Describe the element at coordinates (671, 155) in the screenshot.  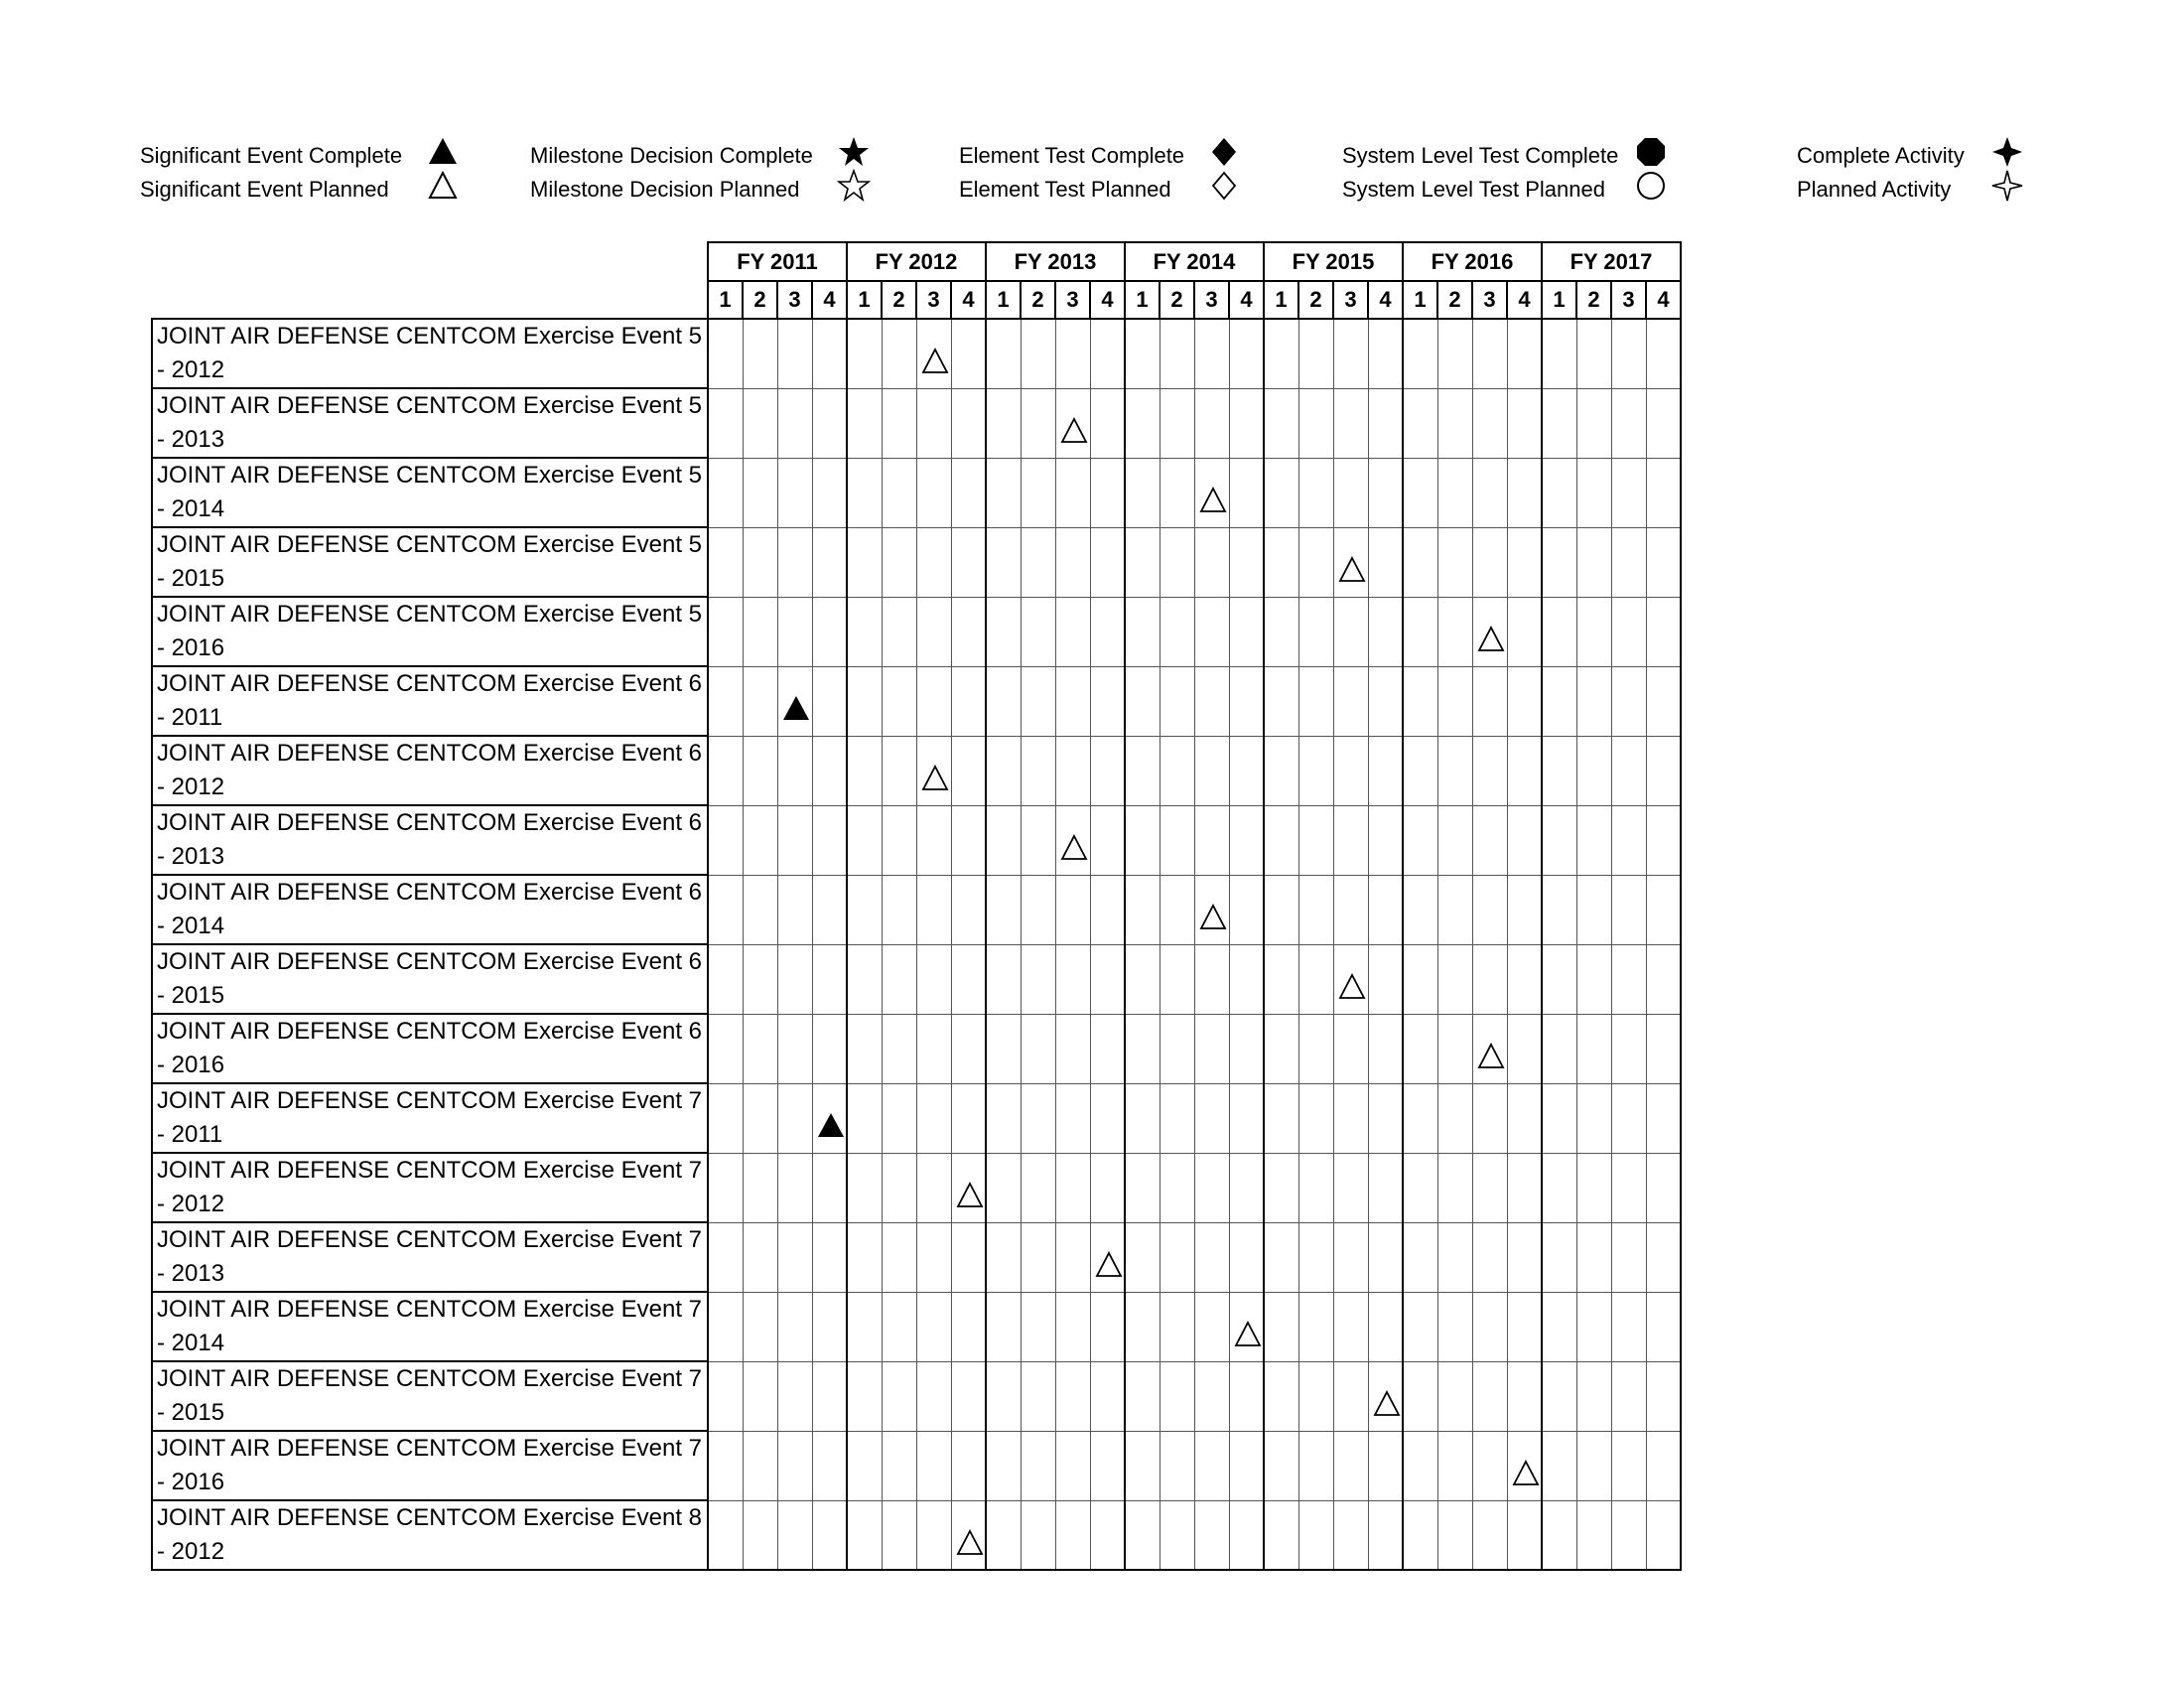
I see `legend-label-milestone-decision-complete: Milestone Decision Complete` at that location.